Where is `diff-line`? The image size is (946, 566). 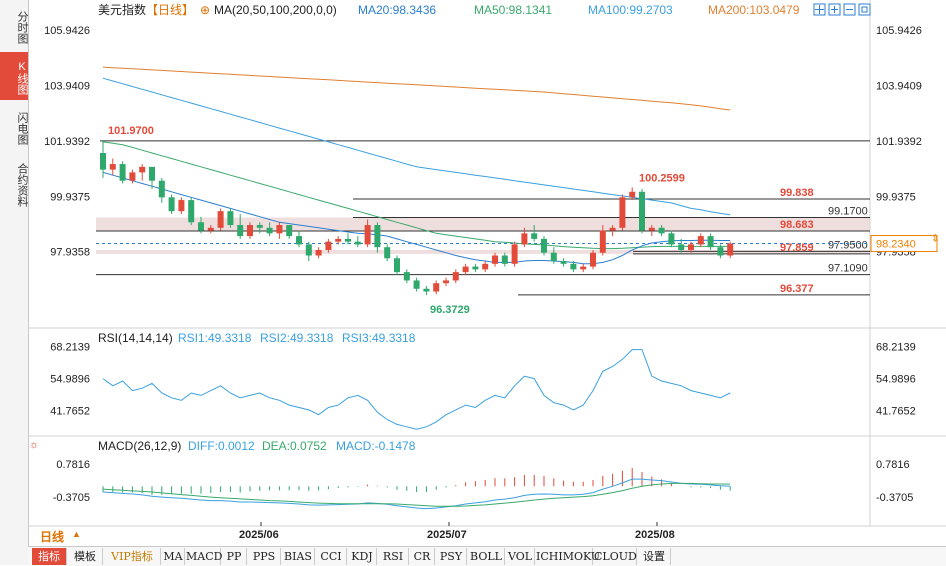
diff-line is located at coordinates (416, 494).